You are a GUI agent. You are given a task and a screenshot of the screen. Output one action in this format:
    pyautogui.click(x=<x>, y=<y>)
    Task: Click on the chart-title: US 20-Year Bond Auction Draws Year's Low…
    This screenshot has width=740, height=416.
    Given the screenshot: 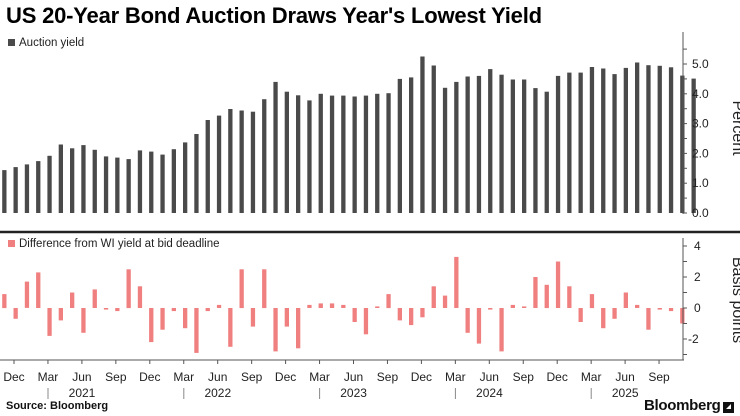 What is the action you would take?
    pyautogui.click(x=274, y=15)
    